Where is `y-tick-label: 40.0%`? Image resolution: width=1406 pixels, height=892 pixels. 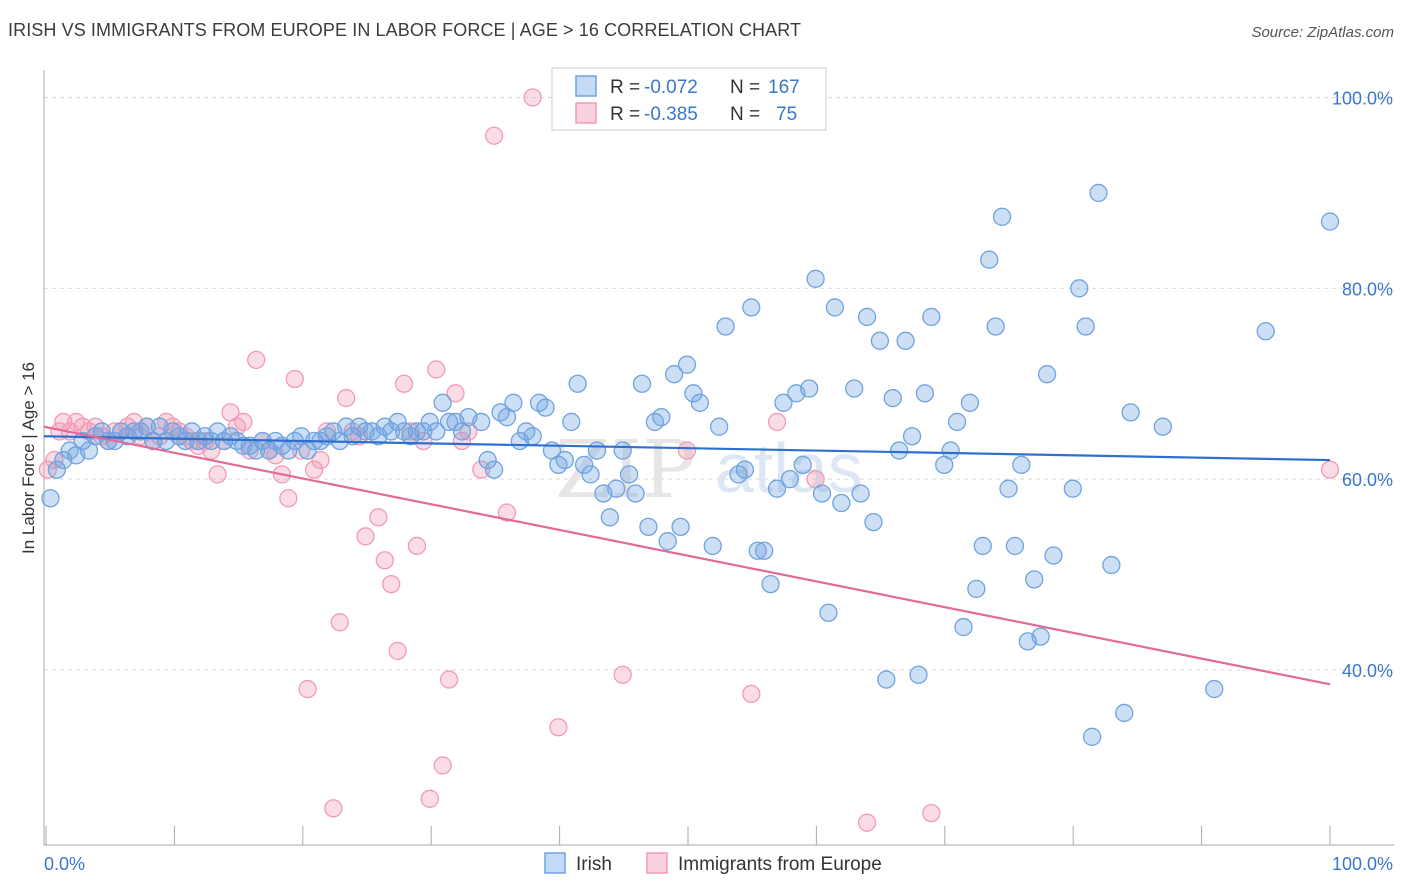
y-tick-label: 40.0% is located at coordinates (1367, 671).